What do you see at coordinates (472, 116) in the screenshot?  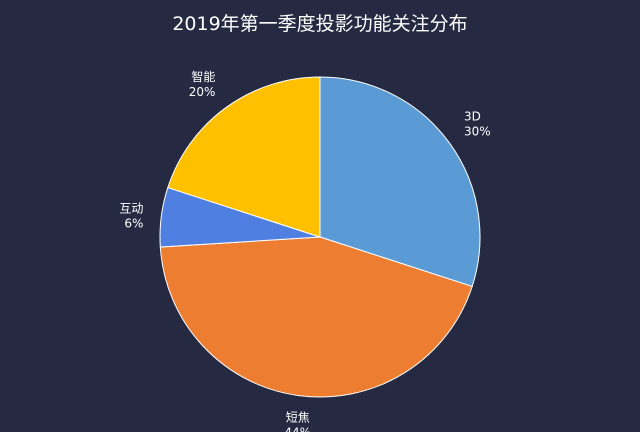 I see `slice-label-0: 3D` at bounding box center [472, 116].